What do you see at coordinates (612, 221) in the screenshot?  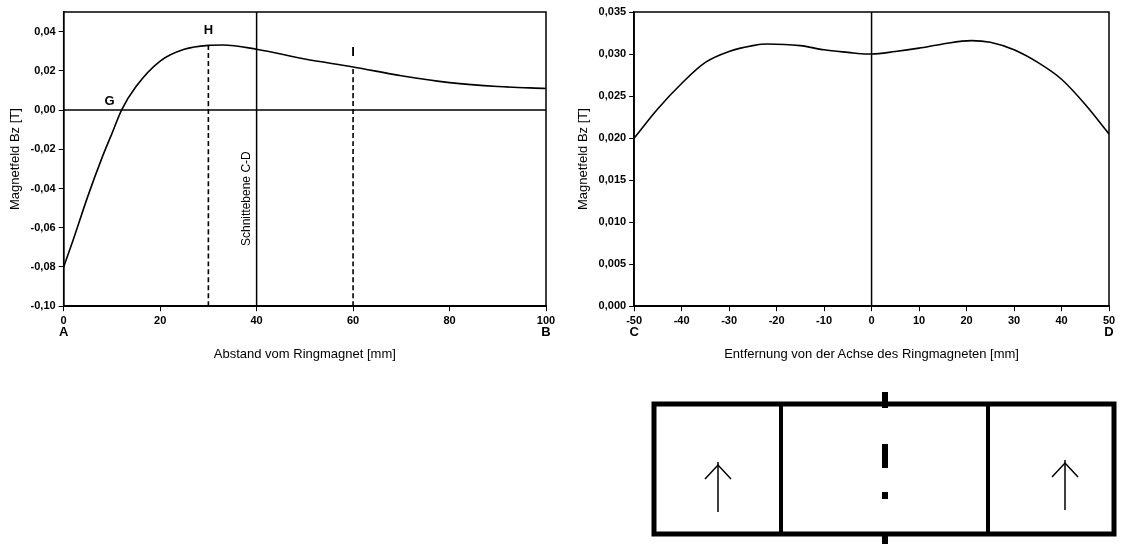 I see `y-tick-label: 0,010` at bounding box center [612, 221].